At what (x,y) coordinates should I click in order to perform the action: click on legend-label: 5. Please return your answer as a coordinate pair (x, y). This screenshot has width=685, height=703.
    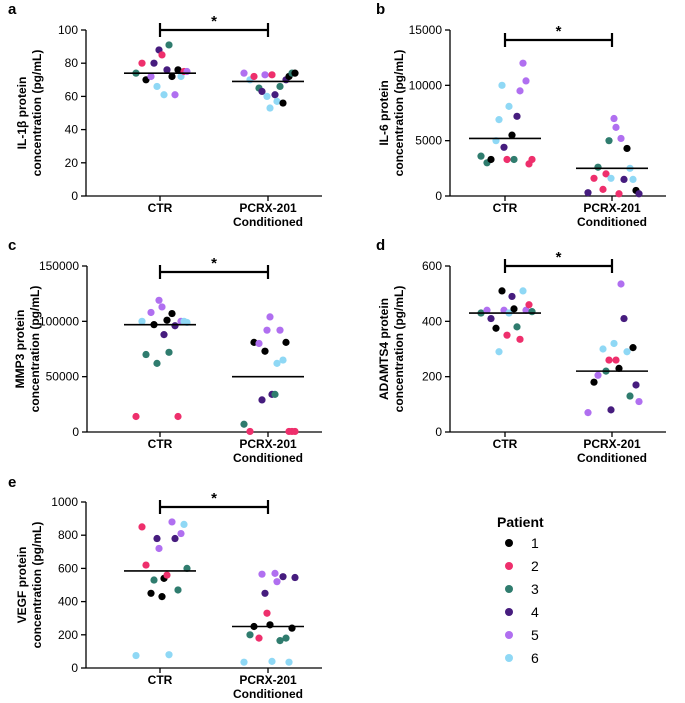
    Looking at the image, I should click on (535, 635).